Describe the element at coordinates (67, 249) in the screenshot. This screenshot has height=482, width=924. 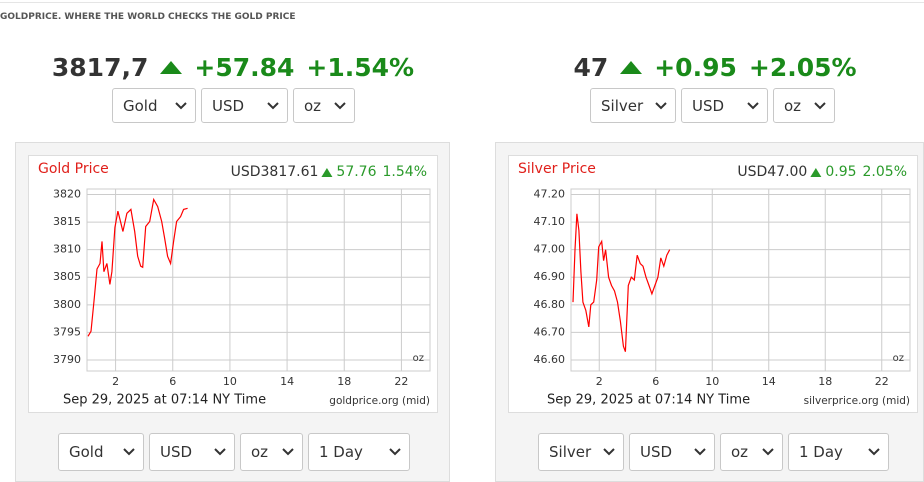
I see `y-tick-label: 3810` at that location.